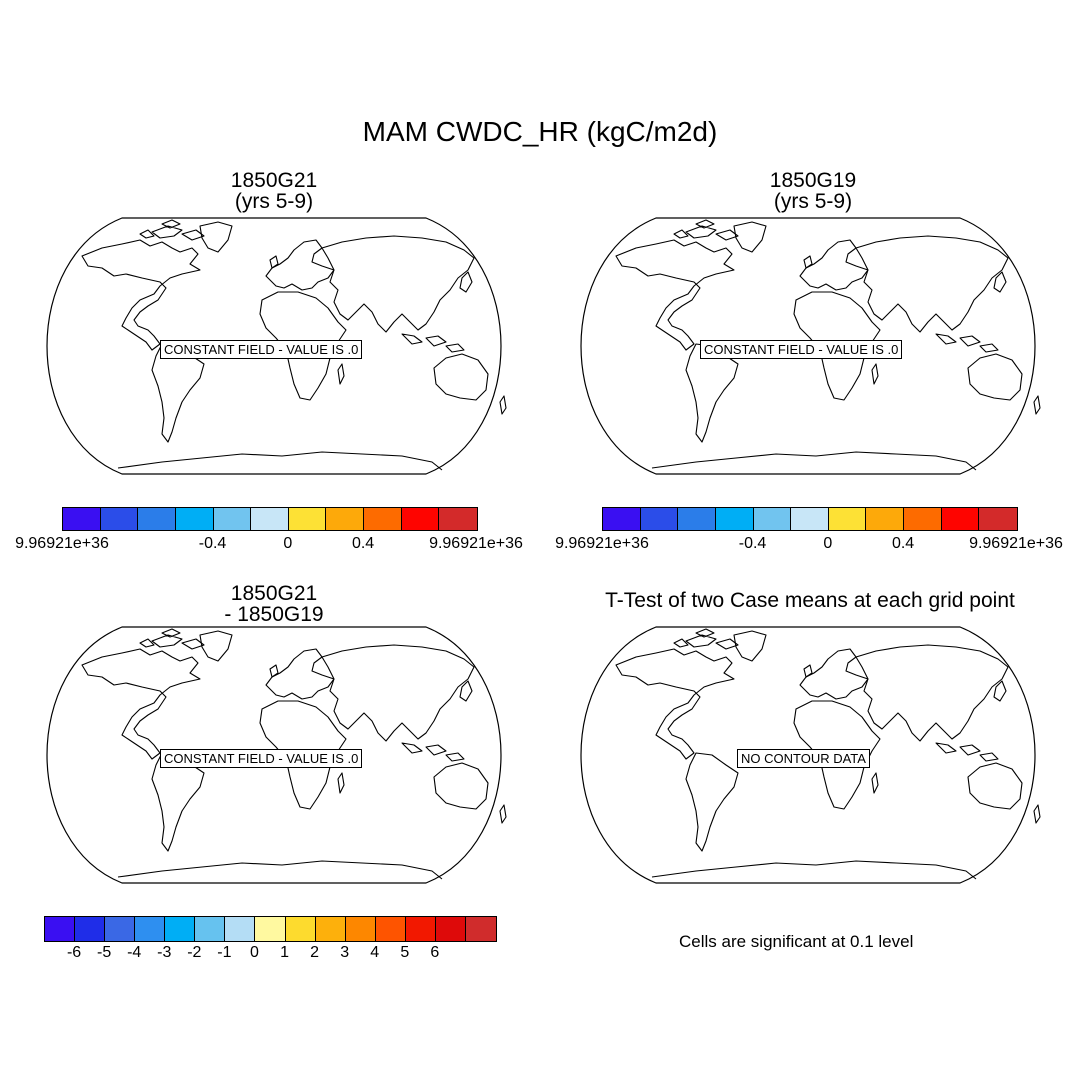 Image resolution: width=1080 pixels, height=1080 pixels. I want to click on colorbar-top-right, so click(810, 519).